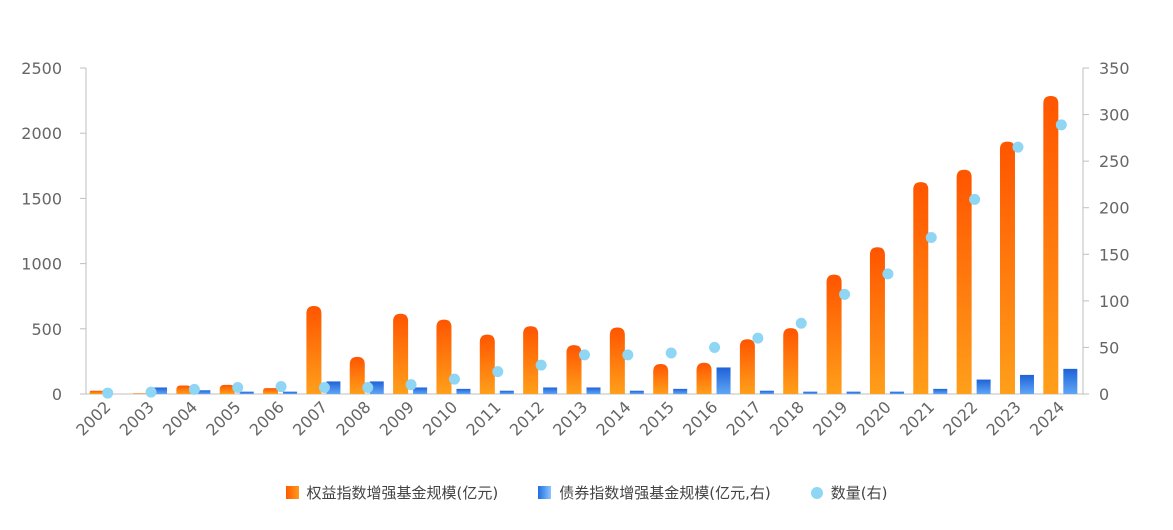 Image resolution: width=1173 pixels, height=530 pixels. What do you see at coordinates (46, 329) in the screenshot?
I see `y-left-tick-label: 500` at bounding box center [46, 329].